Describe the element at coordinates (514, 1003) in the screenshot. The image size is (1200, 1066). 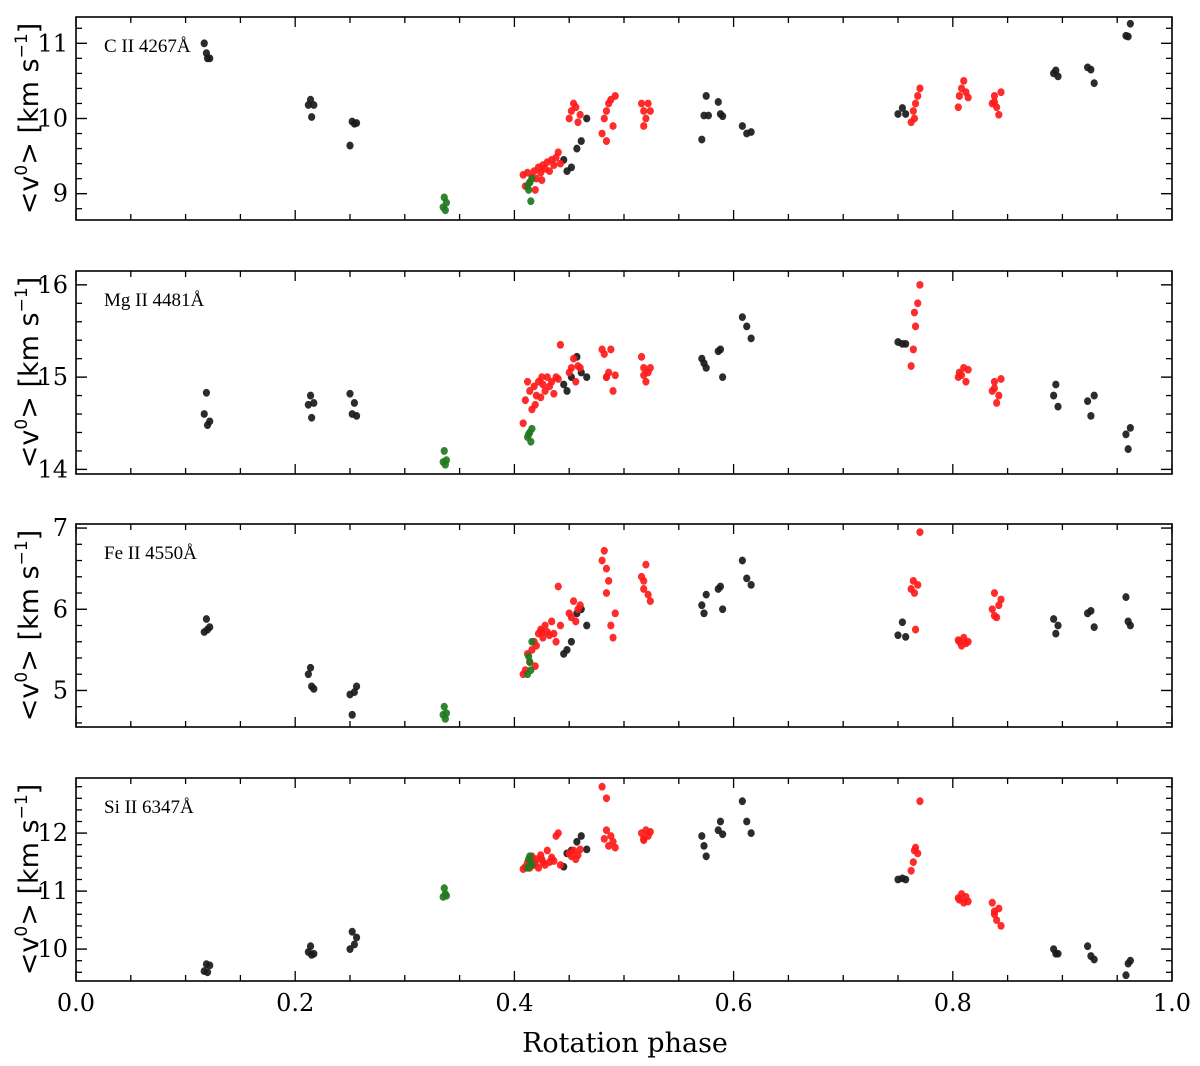
I see `x-tick-label: 0.4` at that location.